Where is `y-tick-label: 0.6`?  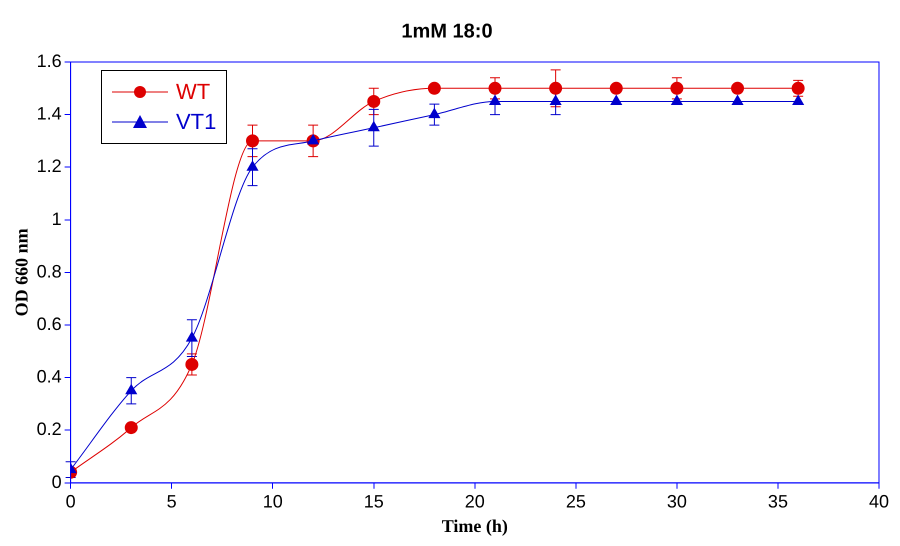 y-tick-label: 0.6 is located at coordinates (49, 324).